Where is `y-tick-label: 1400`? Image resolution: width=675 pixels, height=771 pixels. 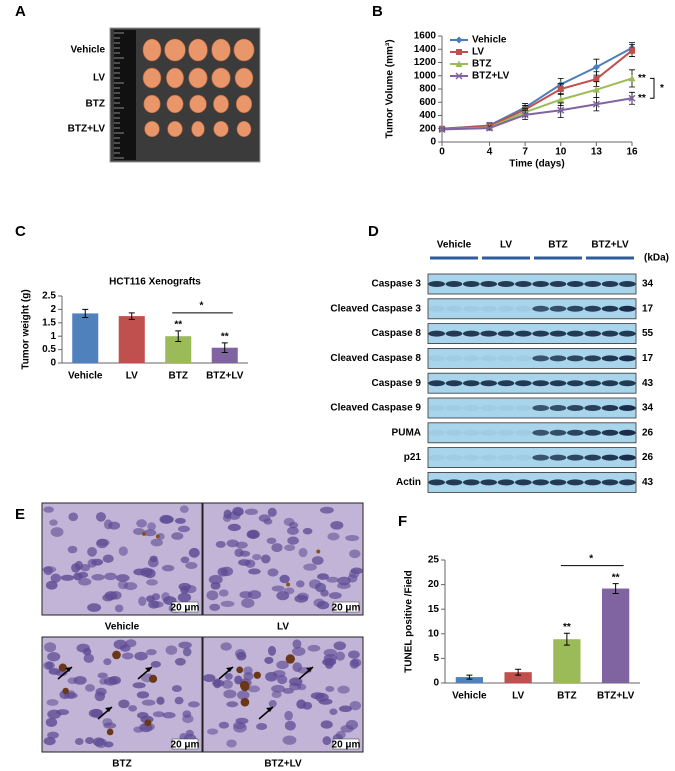
y-tick-label: 1400 is located at coordinates (425, 49).